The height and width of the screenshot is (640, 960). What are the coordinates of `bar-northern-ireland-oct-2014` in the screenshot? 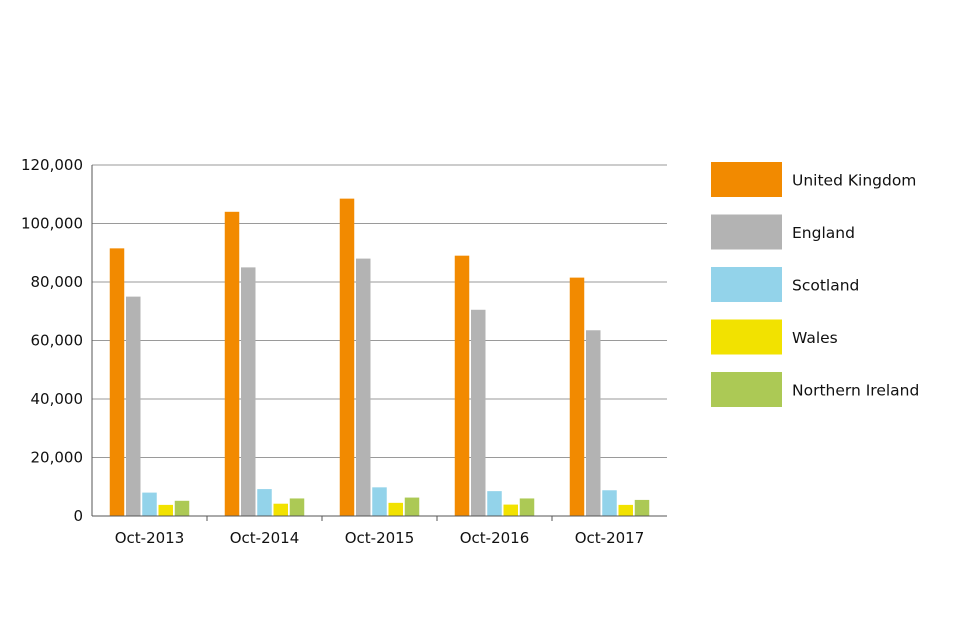 It's located at (297, 507).